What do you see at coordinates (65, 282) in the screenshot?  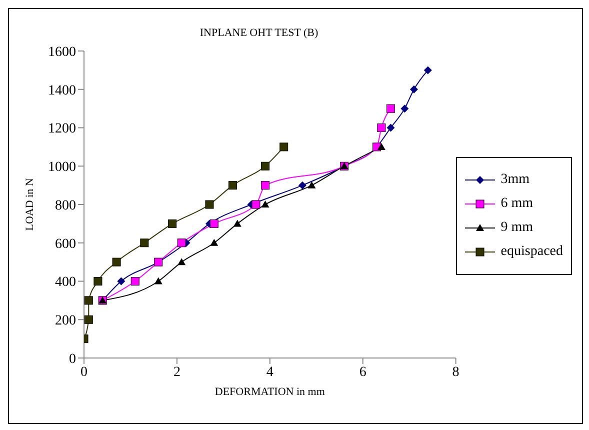 I see `y-tick-label: 400` at bounding box center [65, 282].